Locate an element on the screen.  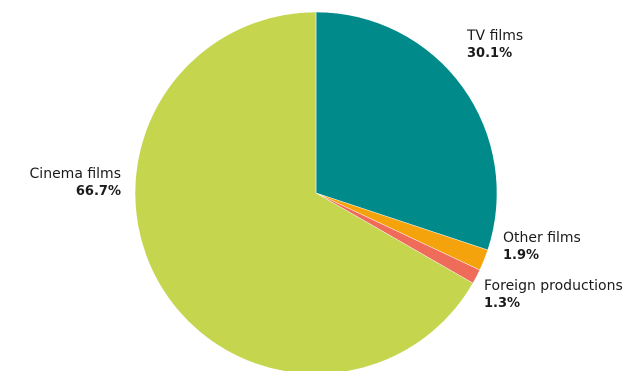
value-tv-films: 30.1% is located at coordinates (489, 53).